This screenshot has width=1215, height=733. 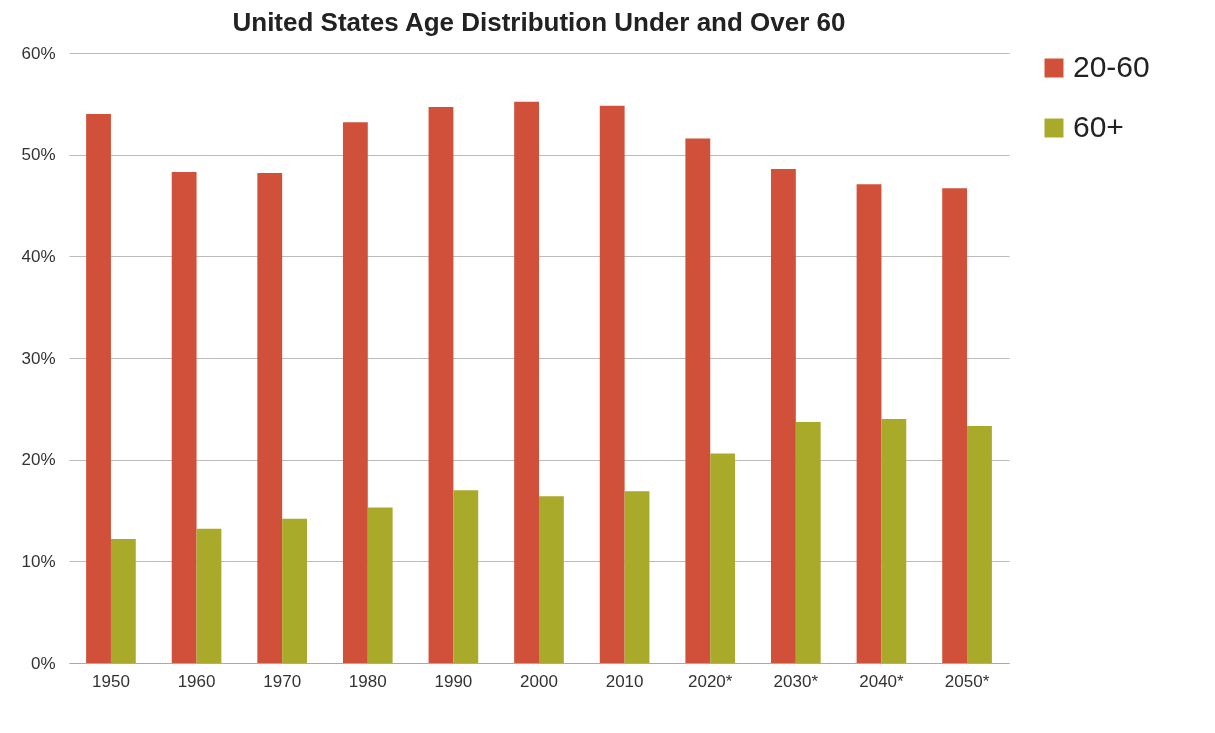 I want to click on y-tick-label: 20%, so click(x=38, y=460).